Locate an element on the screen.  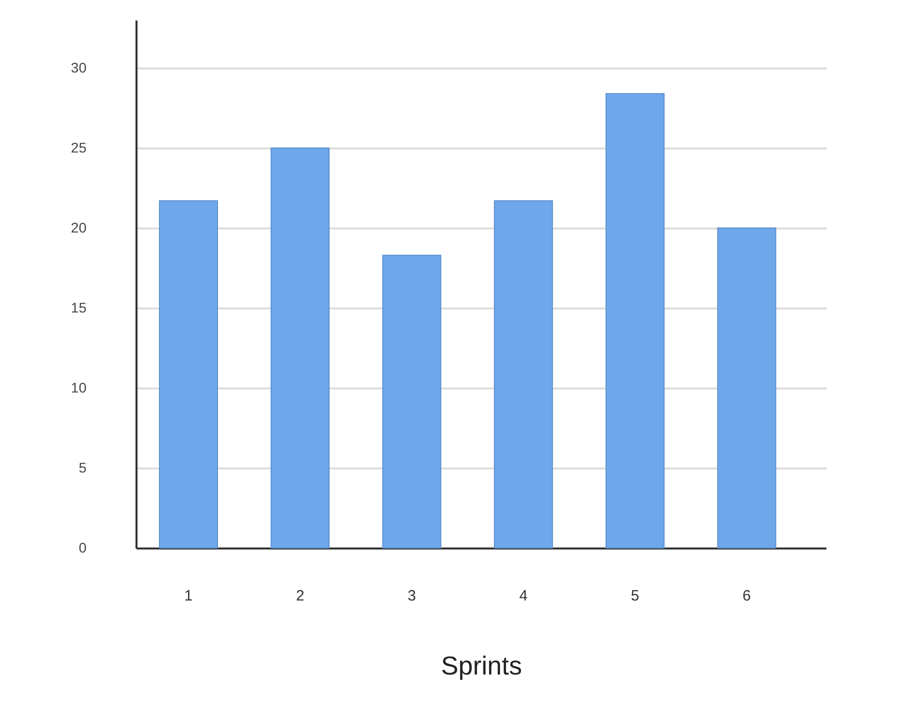
x-tick-label: 3 is located at coordinates (412, 596).